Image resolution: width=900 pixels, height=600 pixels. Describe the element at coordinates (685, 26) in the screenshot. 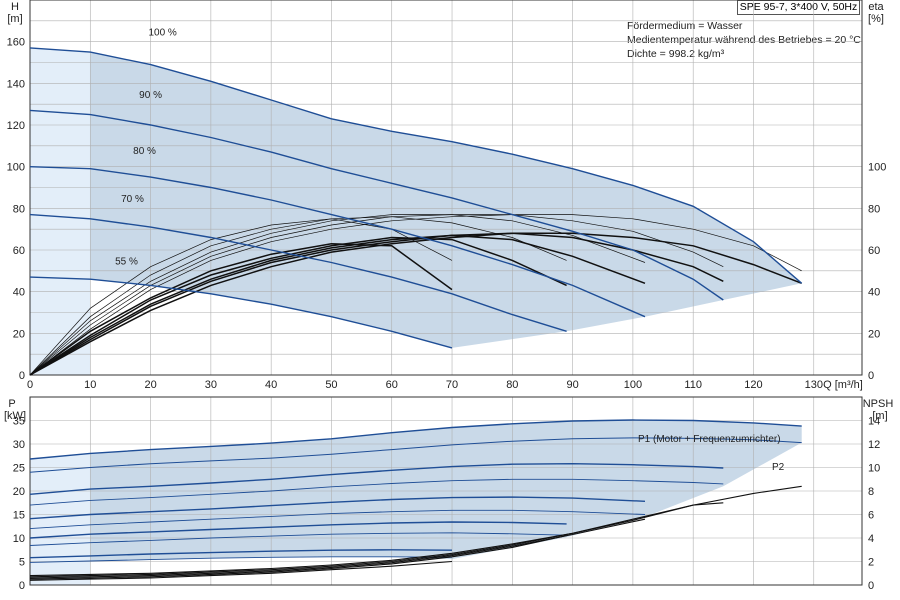

I see `info-line-medium: Fördermedium = Wasser` at that location.